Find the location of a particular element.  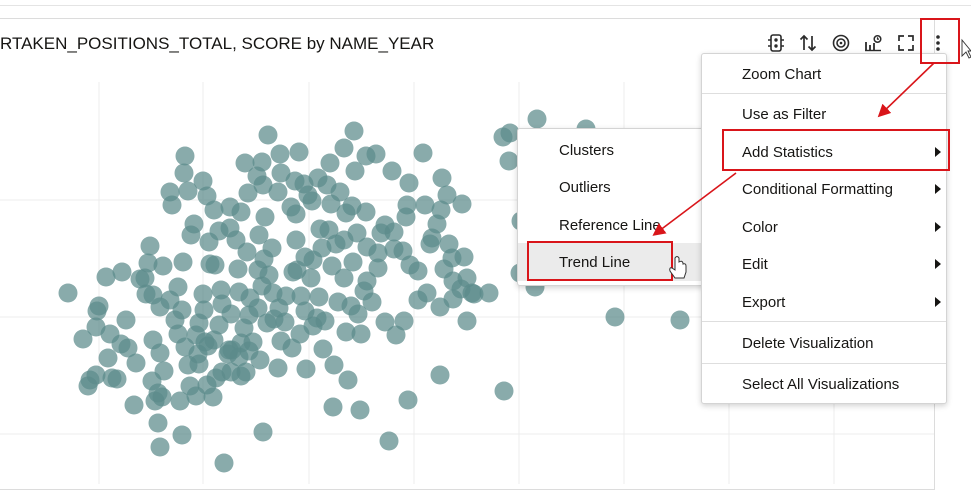

menu-item-add-statistics: Add Statistics is located at coordinates (824, 152).